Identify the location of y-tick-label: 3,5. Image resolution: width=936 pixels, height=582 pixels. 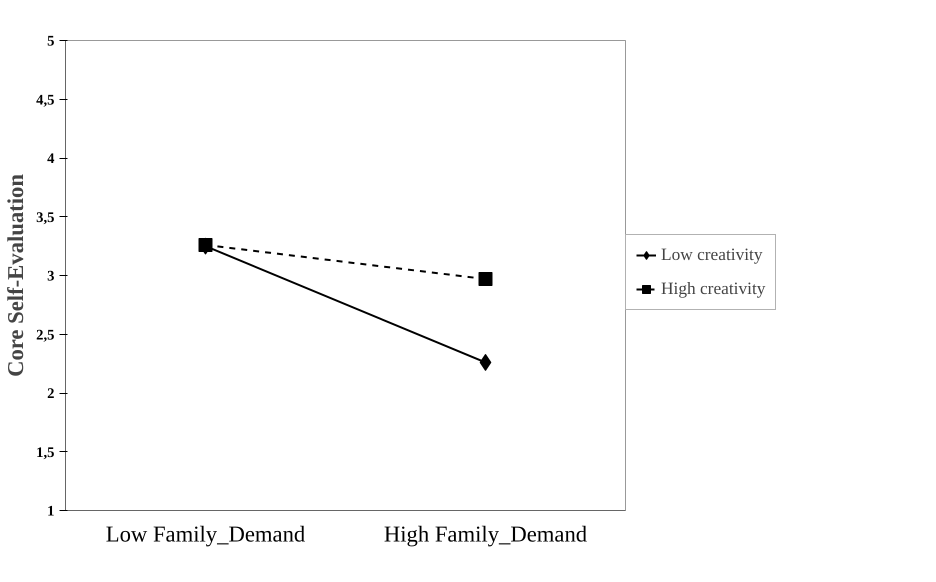
(45, 218).